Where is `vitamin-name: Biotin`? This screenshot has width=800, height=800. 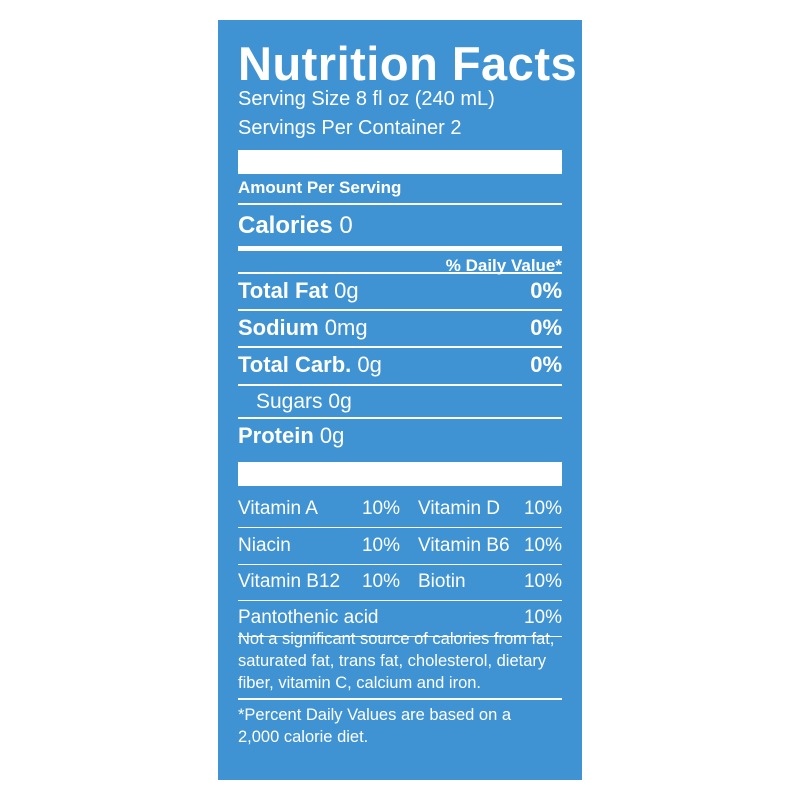 vitamin-name: Biotin is located at coordinates (442, 581).